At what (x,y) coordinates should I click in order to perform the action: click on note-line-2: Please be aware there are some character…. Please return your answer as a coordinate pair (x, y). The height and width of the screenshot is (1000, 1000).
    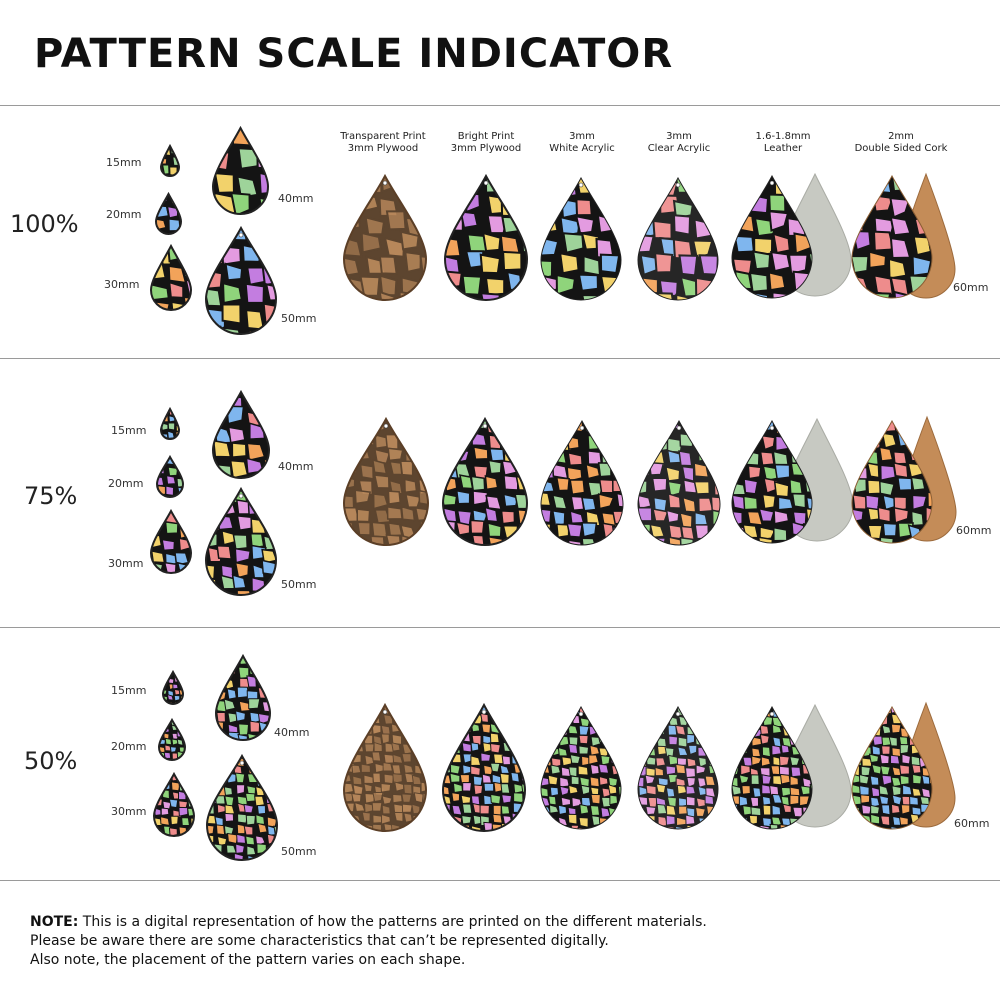
    Looking at the image, I should click on (319, 941).